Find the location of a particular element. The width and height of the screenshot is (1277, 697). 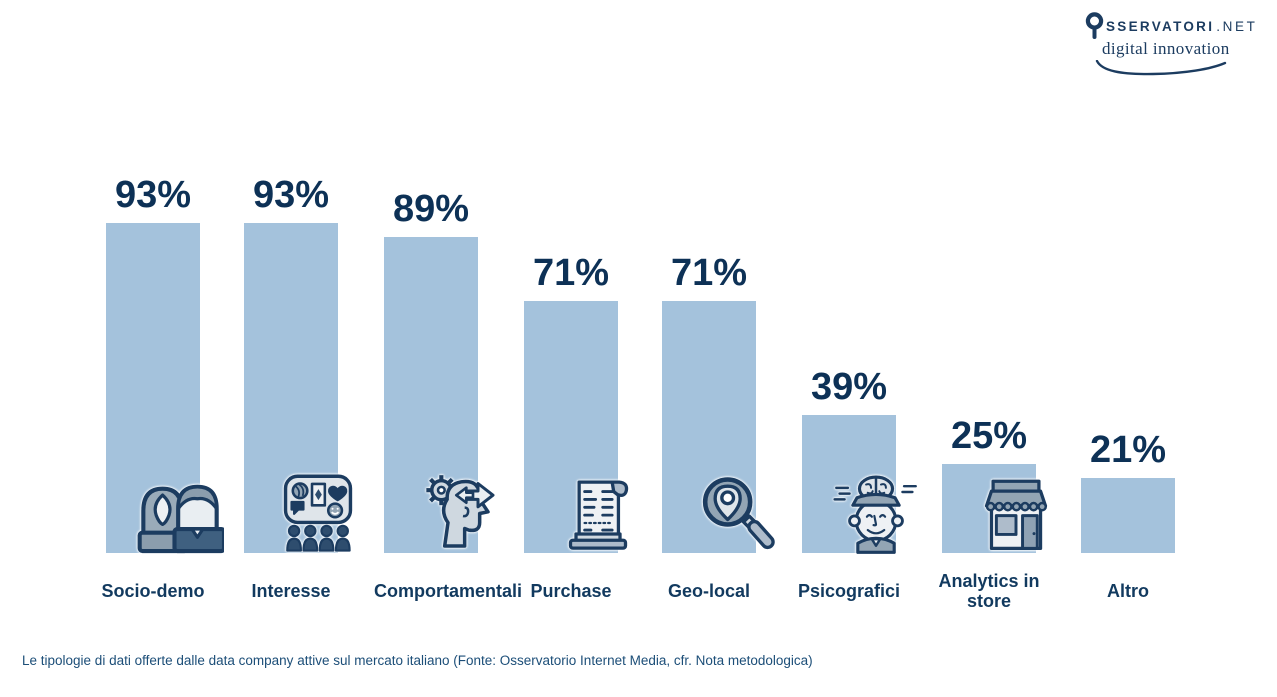

category-label: Purchase is located at coordinates (571, 590).